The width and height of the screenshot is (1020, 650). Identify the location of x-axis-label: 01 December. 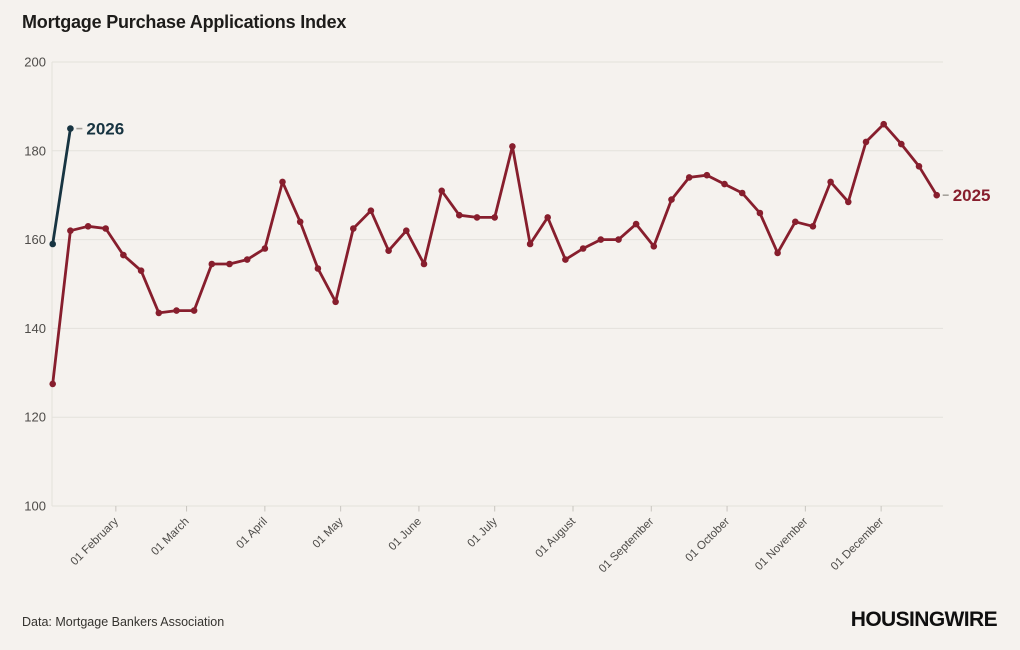
(857, 544).